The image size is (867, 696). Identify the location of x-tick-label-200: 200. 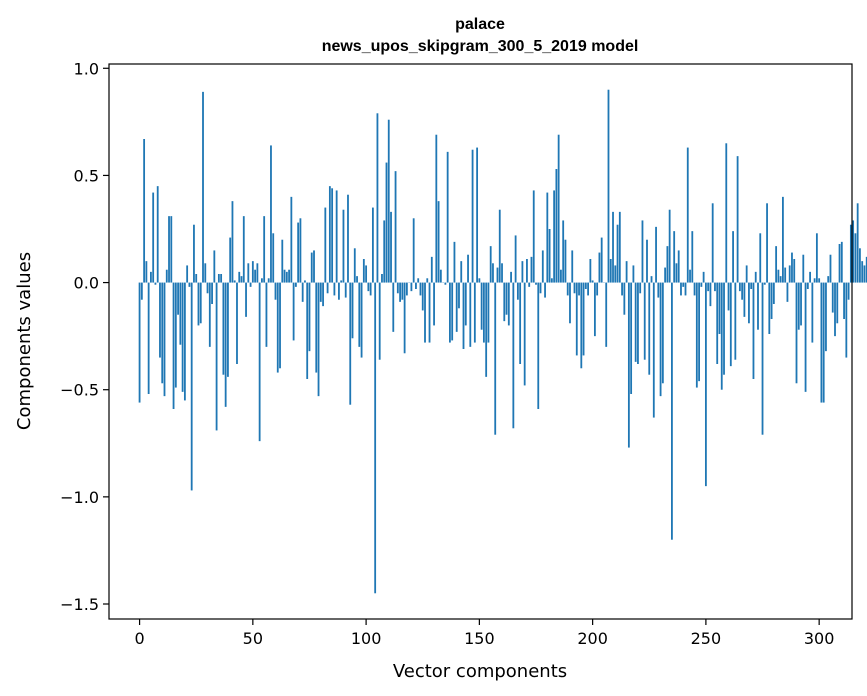
(592, 638).